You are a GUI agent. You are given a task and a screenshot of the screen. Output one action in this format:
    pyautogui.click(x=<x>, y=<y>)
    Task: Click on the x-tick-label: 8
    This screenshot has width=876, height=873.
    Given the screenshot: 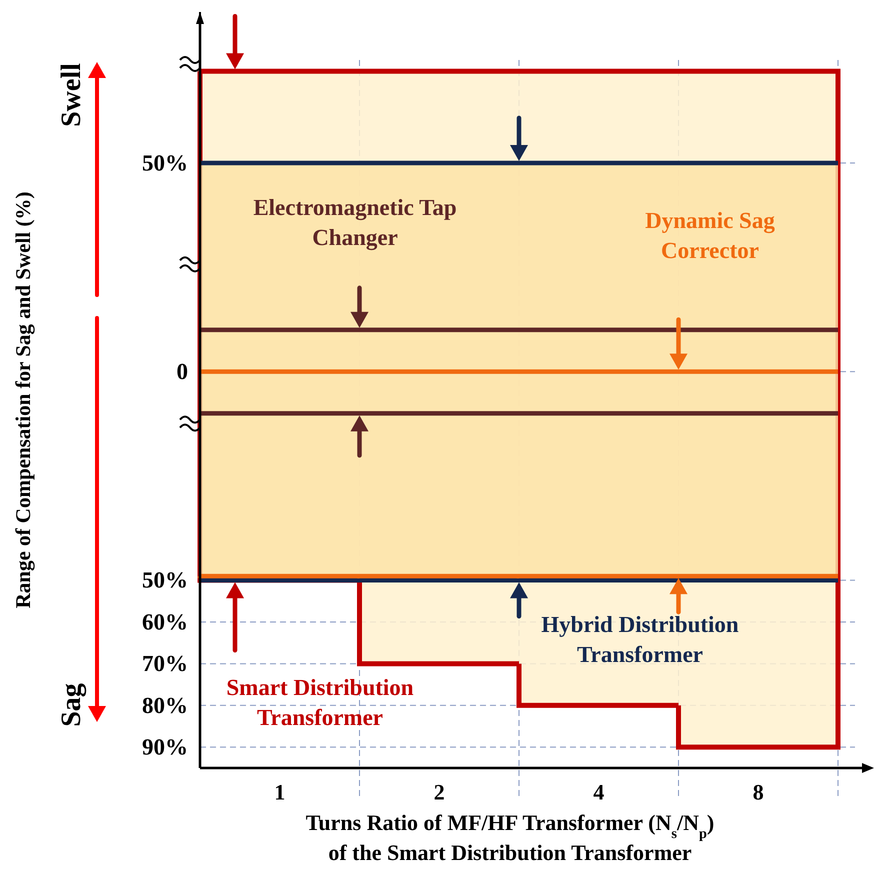 What is the action you would take?
    pyautogui.click(x=758, y=792)
    